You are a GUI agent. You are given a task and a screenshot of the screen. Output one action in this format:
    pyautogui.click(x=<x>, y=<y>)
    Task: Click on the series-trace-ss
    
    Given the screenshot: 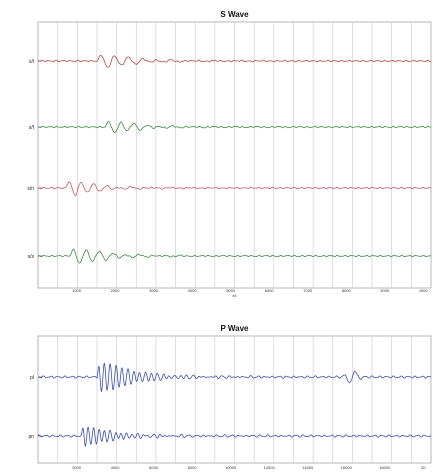 What is the action you would take?
    pyautogui.click(x=234, y=256)
    